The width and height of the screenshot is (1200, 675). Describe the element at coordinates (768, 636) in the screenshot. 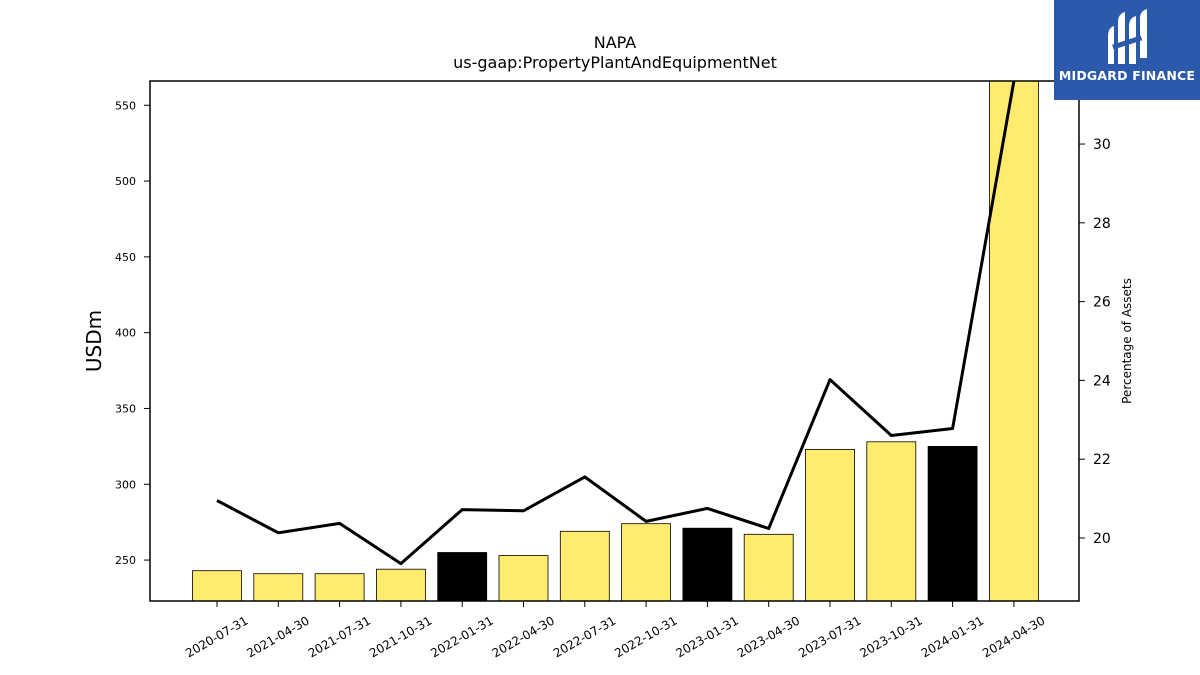

I see `x-tick-label: 2023-04-30` at that location.